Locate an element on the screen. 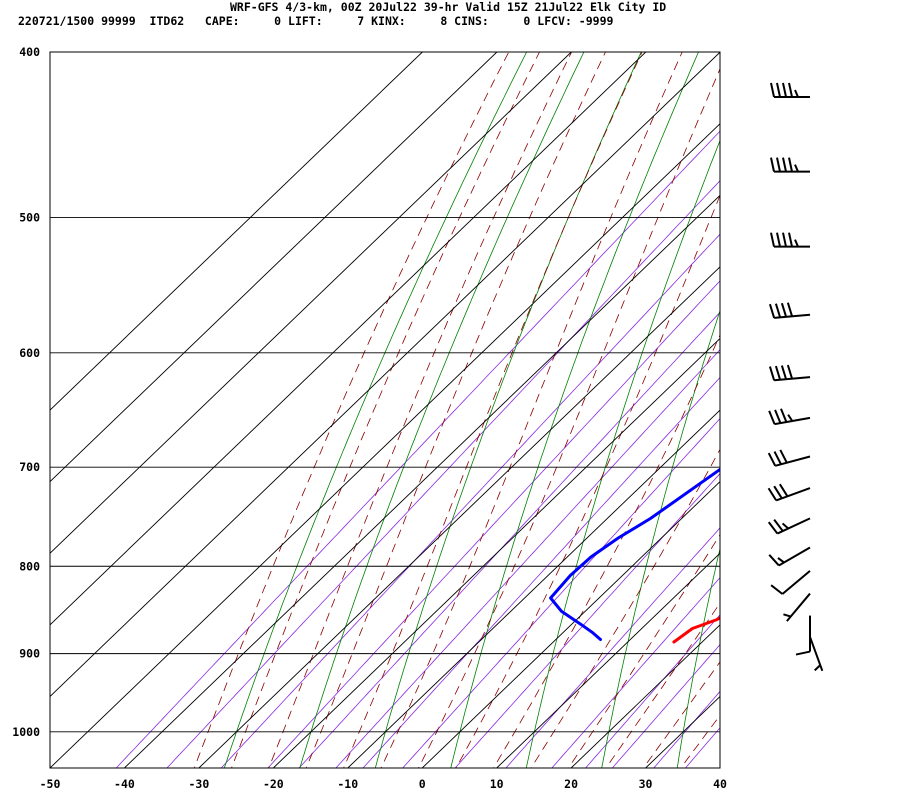 The image size is (900, 800). temperature-tick-label: 10 is located at coordinates (497, 784).